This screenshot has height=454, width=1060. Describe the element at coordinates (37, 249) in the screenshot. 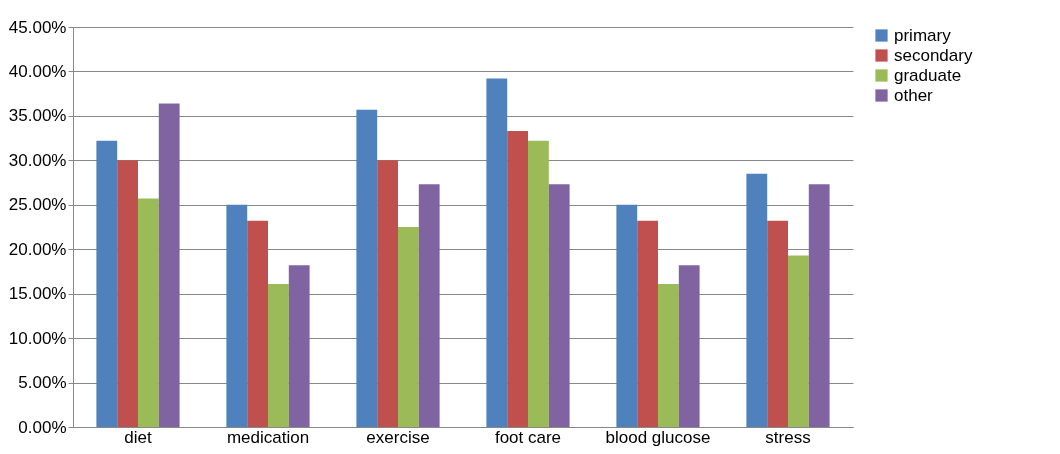

I see `y-tick-label: 20.00%` at that location.